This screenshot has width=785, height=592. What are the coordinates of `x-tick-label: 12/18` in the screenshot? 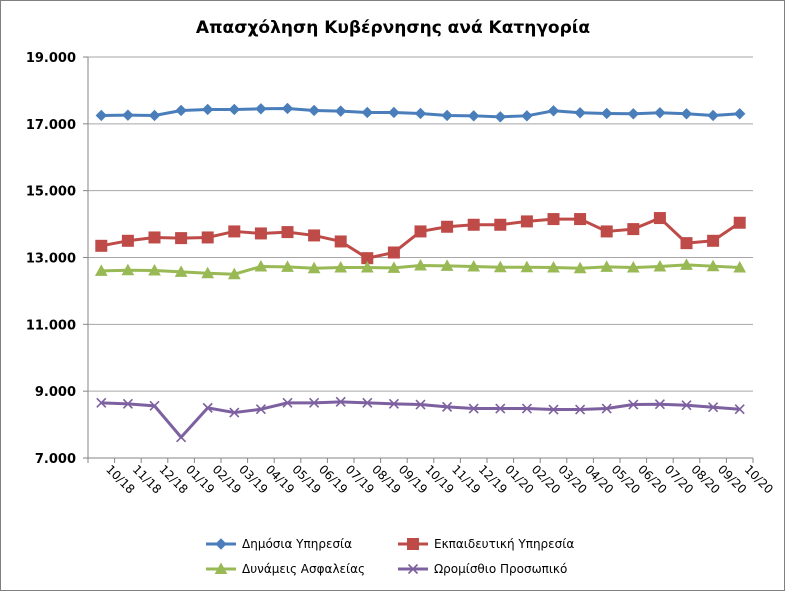 It's located at (173, 479).